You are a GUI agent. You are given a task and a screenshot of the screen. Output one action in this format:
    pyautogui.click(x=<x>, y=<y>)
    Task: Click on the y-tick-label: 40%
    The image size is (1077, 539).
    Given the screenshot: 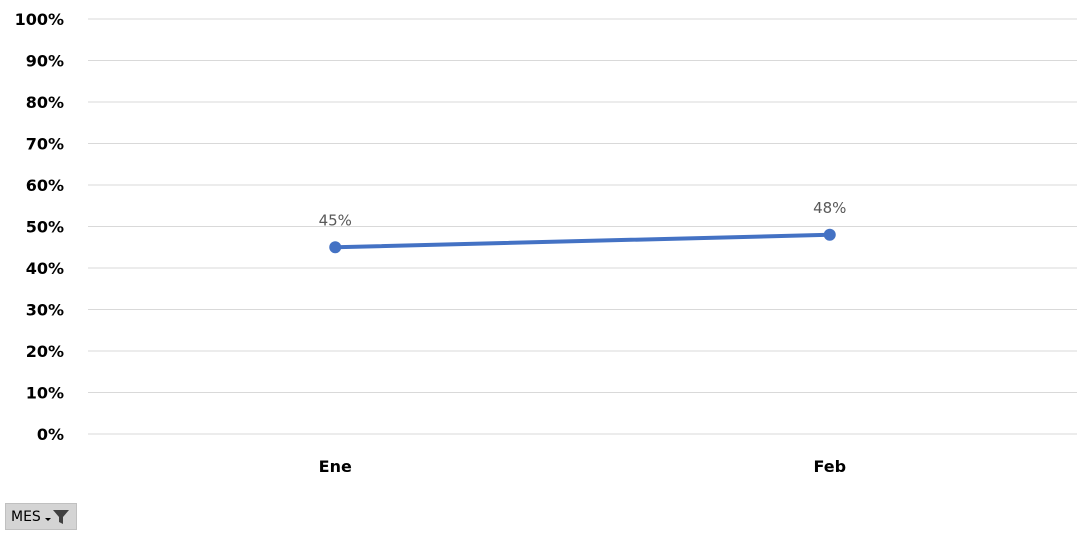 What is the action you would take?
    pyautogui.click(x=45, y=268)
    